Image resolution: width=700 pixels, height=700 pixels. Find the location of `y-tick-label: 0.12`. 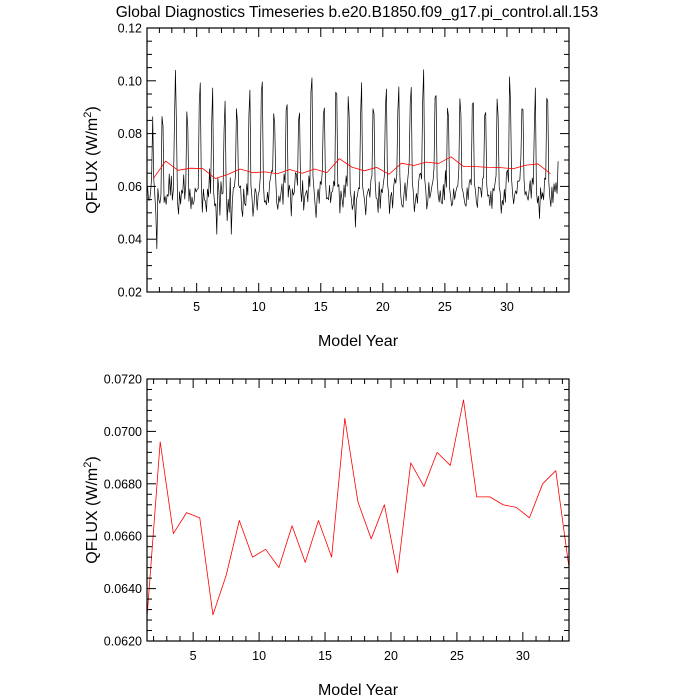

y-tick-label: 0.12 is located at coordinates (130, 29).